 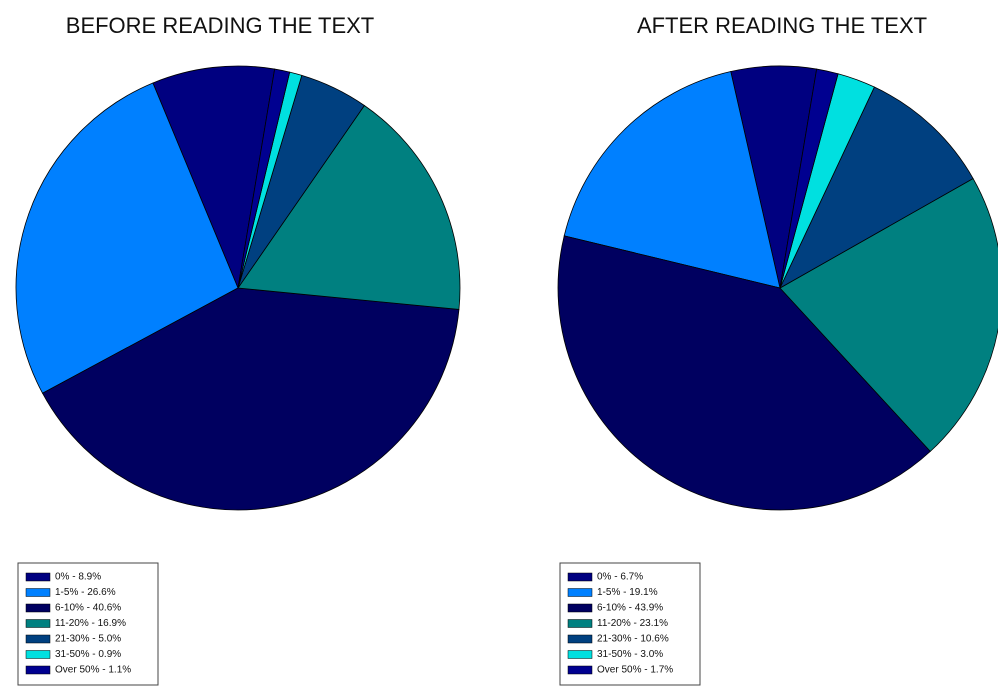 What do you see at coordinates (78, 577) in the screenshot?
I see `legend-label: 0% - 8.9%` at bounding box center [78, 577].